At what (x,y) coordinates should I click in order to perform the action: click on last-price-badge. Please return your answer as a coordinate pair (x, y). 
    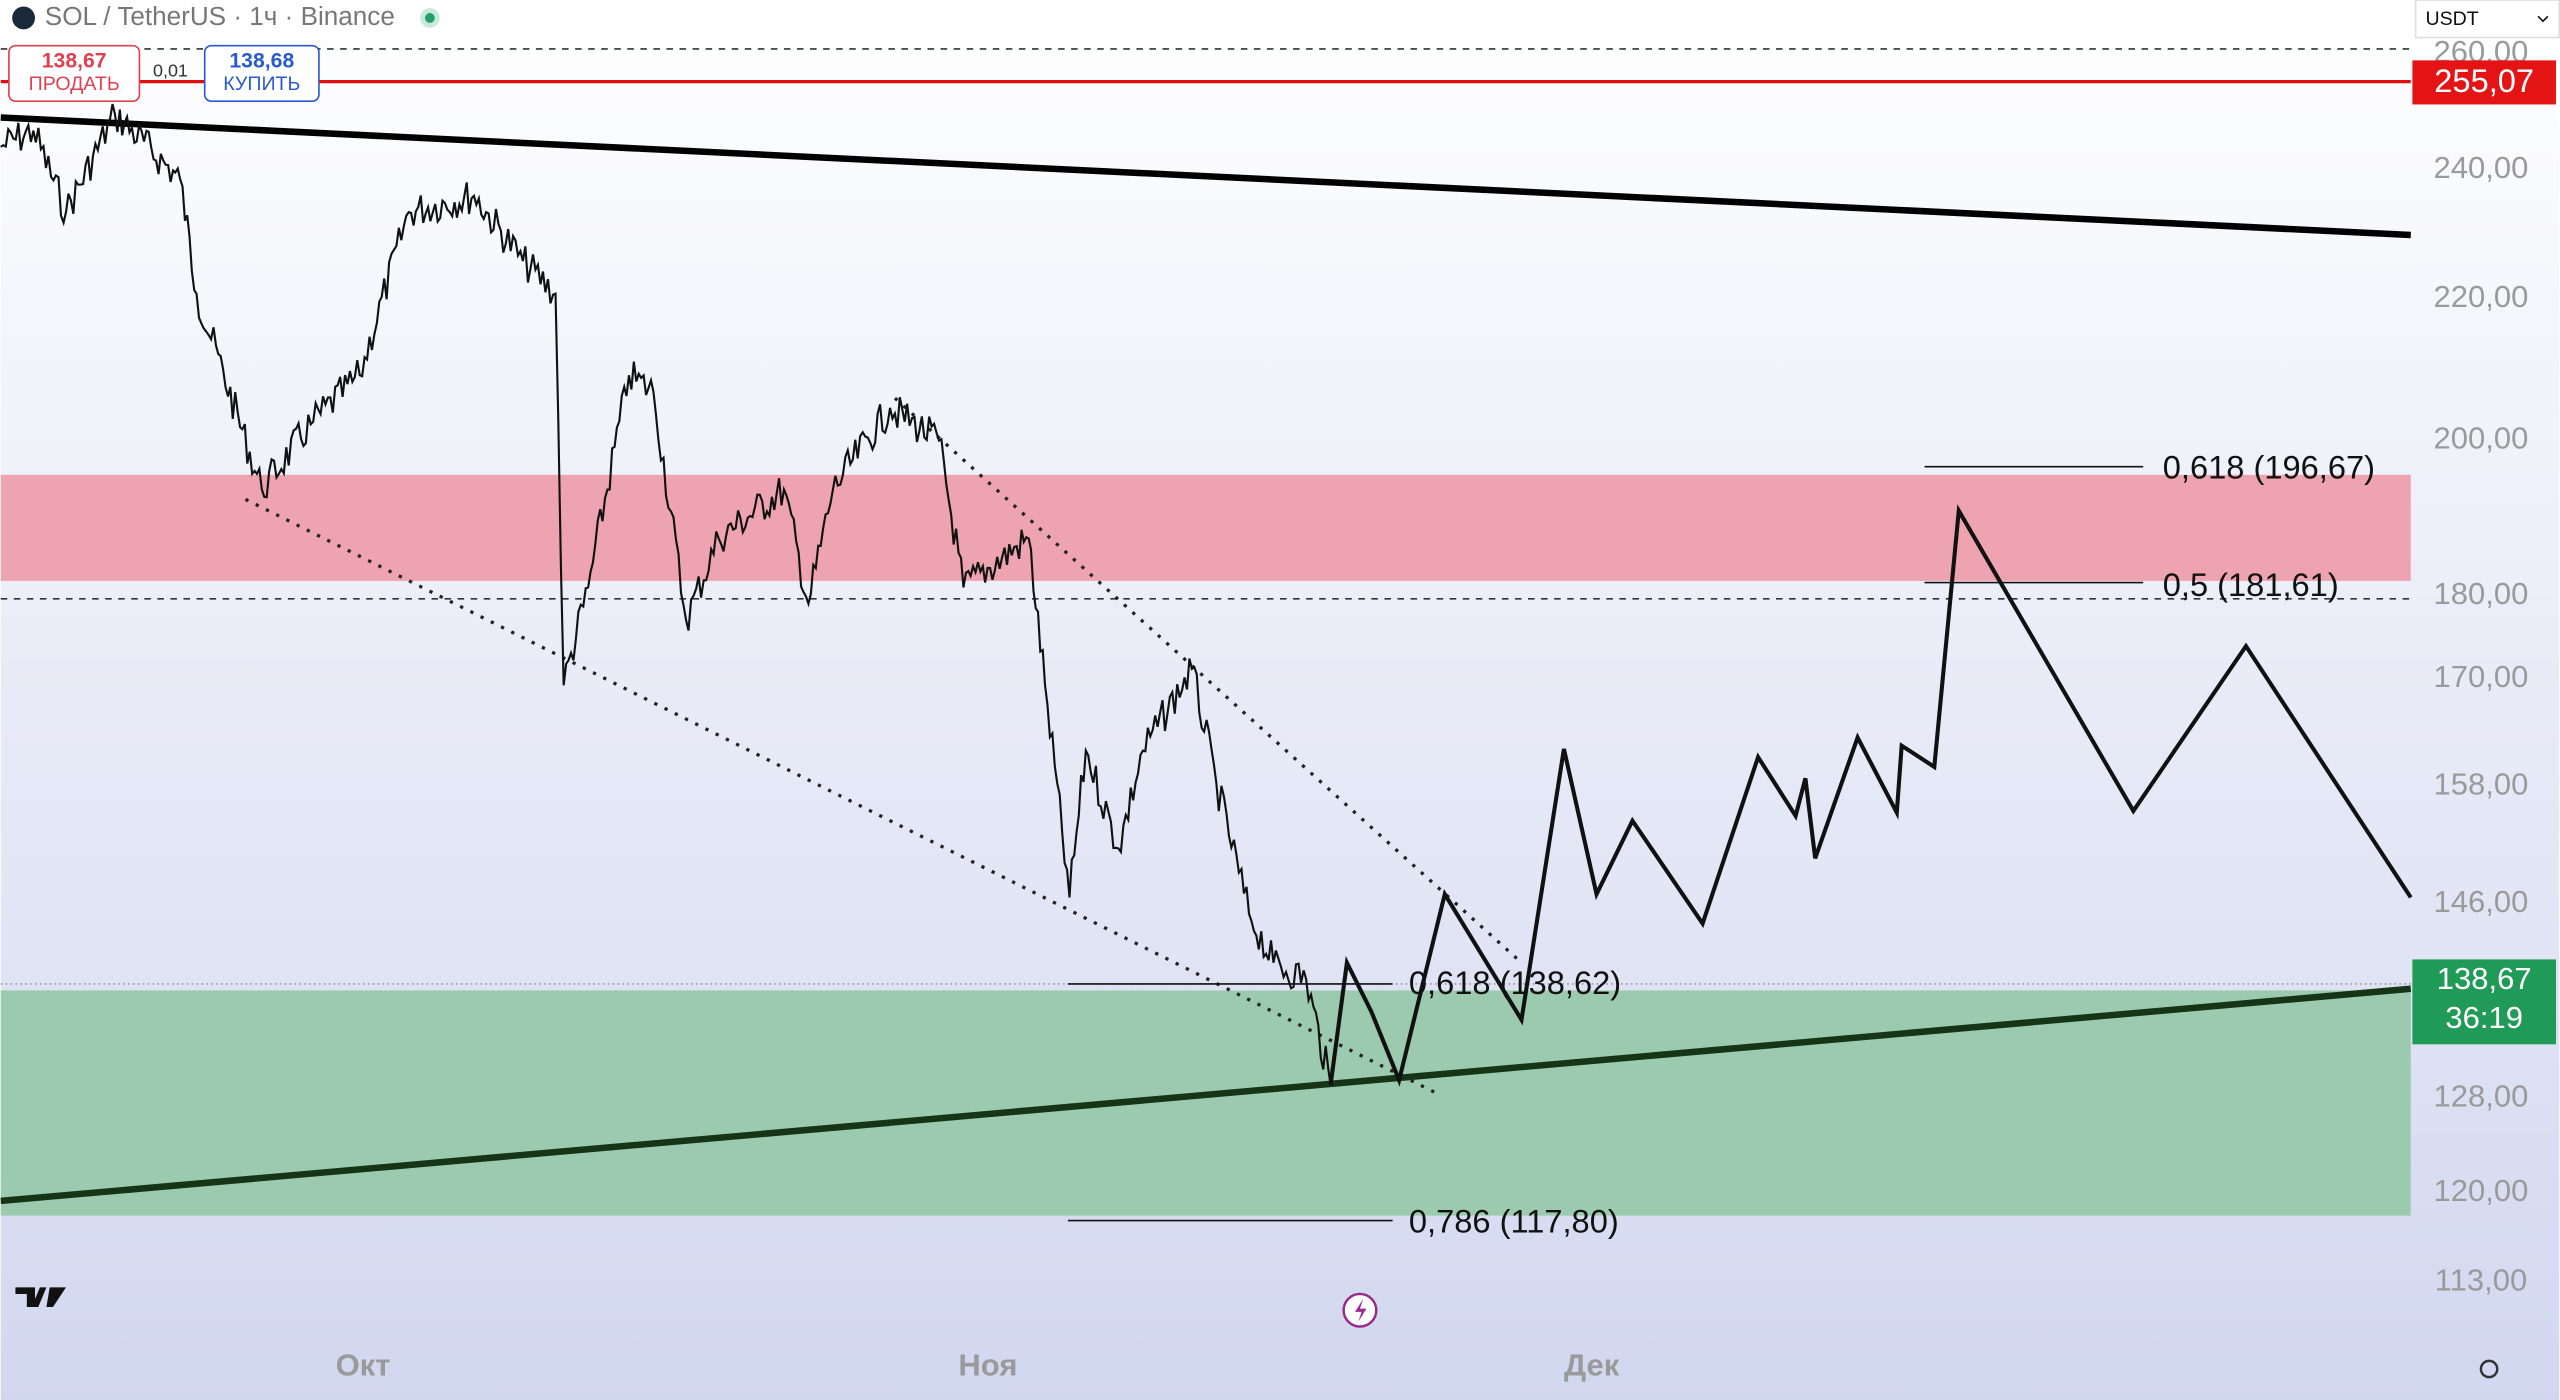
    Looking at the image, I should click on (2484, 1002).